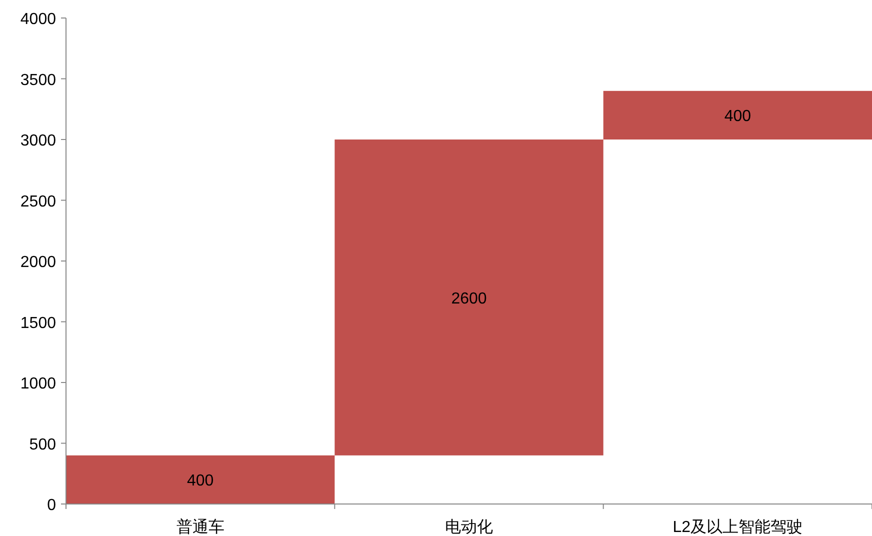  What do you see at coordinates (51, 505) in the screenshot?
I see `y-tick-label: 0` at bounding box center [51, 505].